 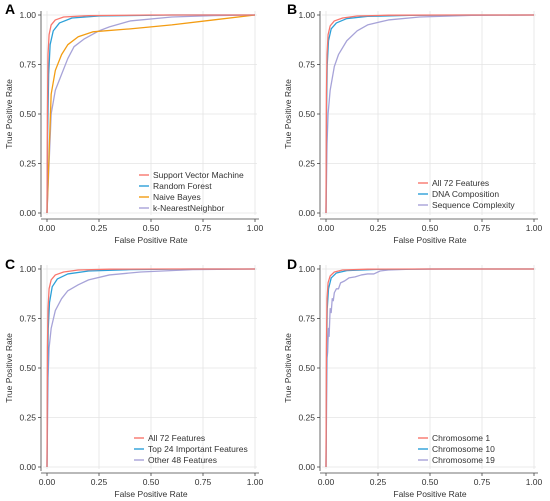 I want to click on legend-label: Support Vector Machine, so click(x=198, y=175).